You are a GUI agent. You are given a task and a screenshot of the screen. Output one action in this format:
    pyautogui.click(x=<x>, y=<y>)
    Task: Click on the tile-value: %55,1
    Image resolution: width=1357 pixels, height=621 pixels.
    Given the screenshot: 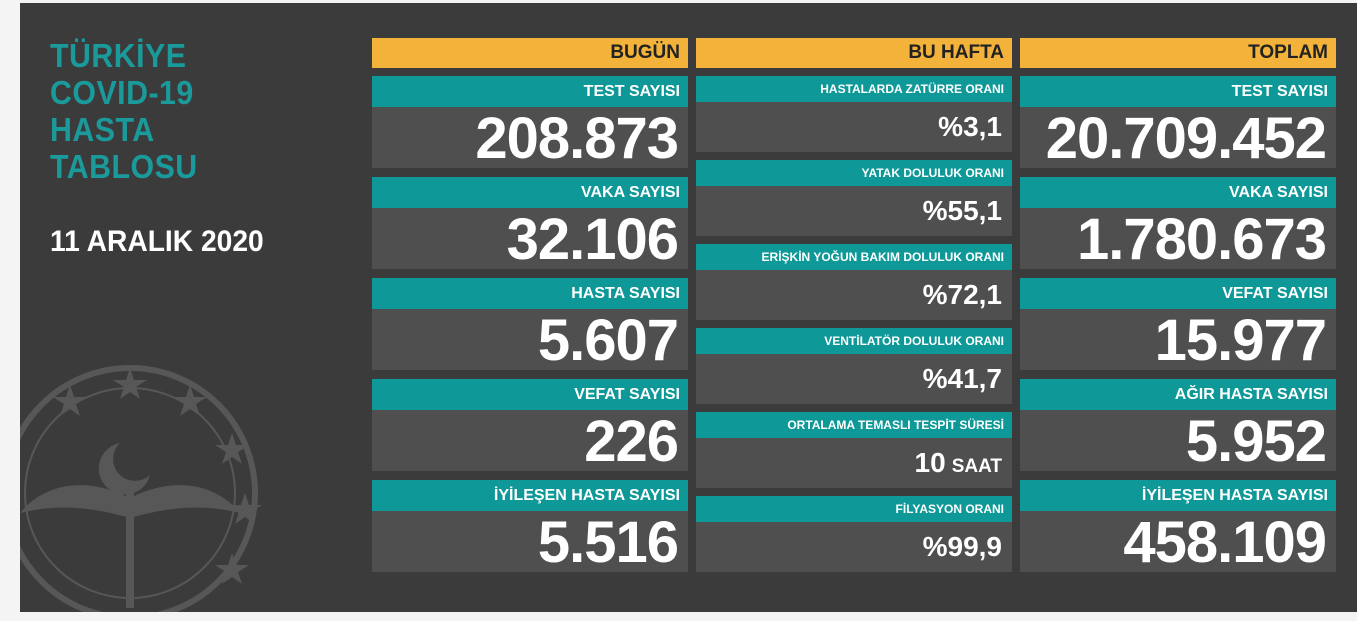 What is the action you would take?
    pyautogui.click(x=854, y=211)
    